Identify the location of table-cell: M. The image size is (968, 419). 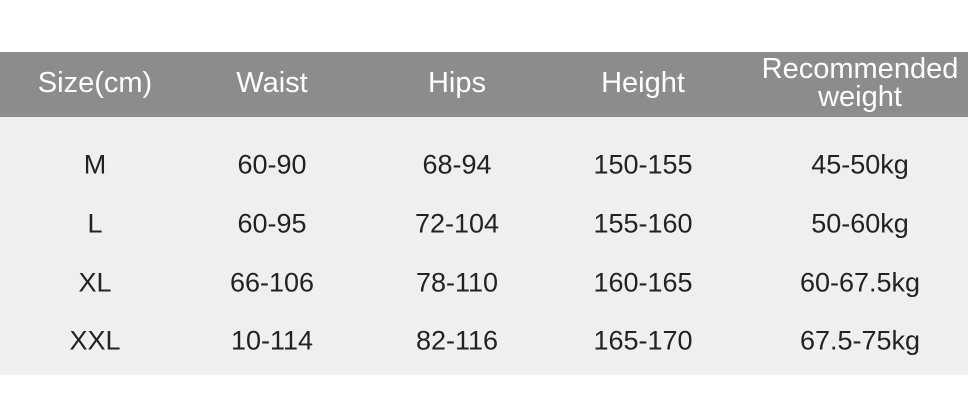
(95, 164).